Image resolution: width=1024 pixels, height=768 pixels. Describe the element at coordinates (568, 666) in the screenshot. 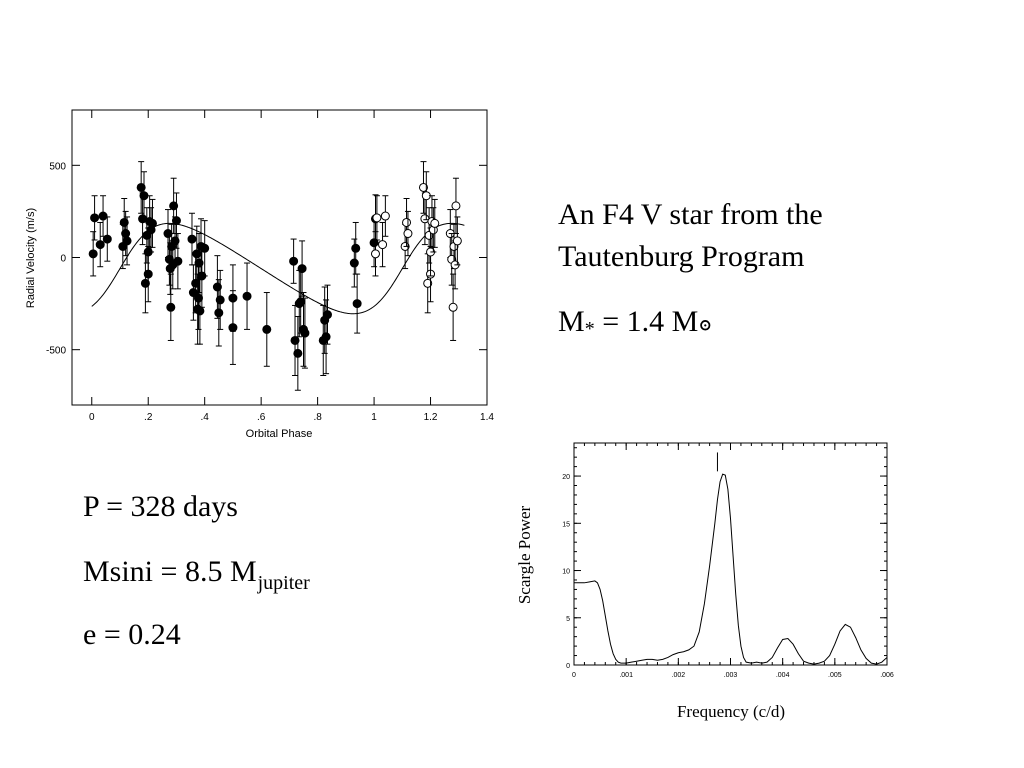

I see `pg-y-tick-label: 0` at that location.